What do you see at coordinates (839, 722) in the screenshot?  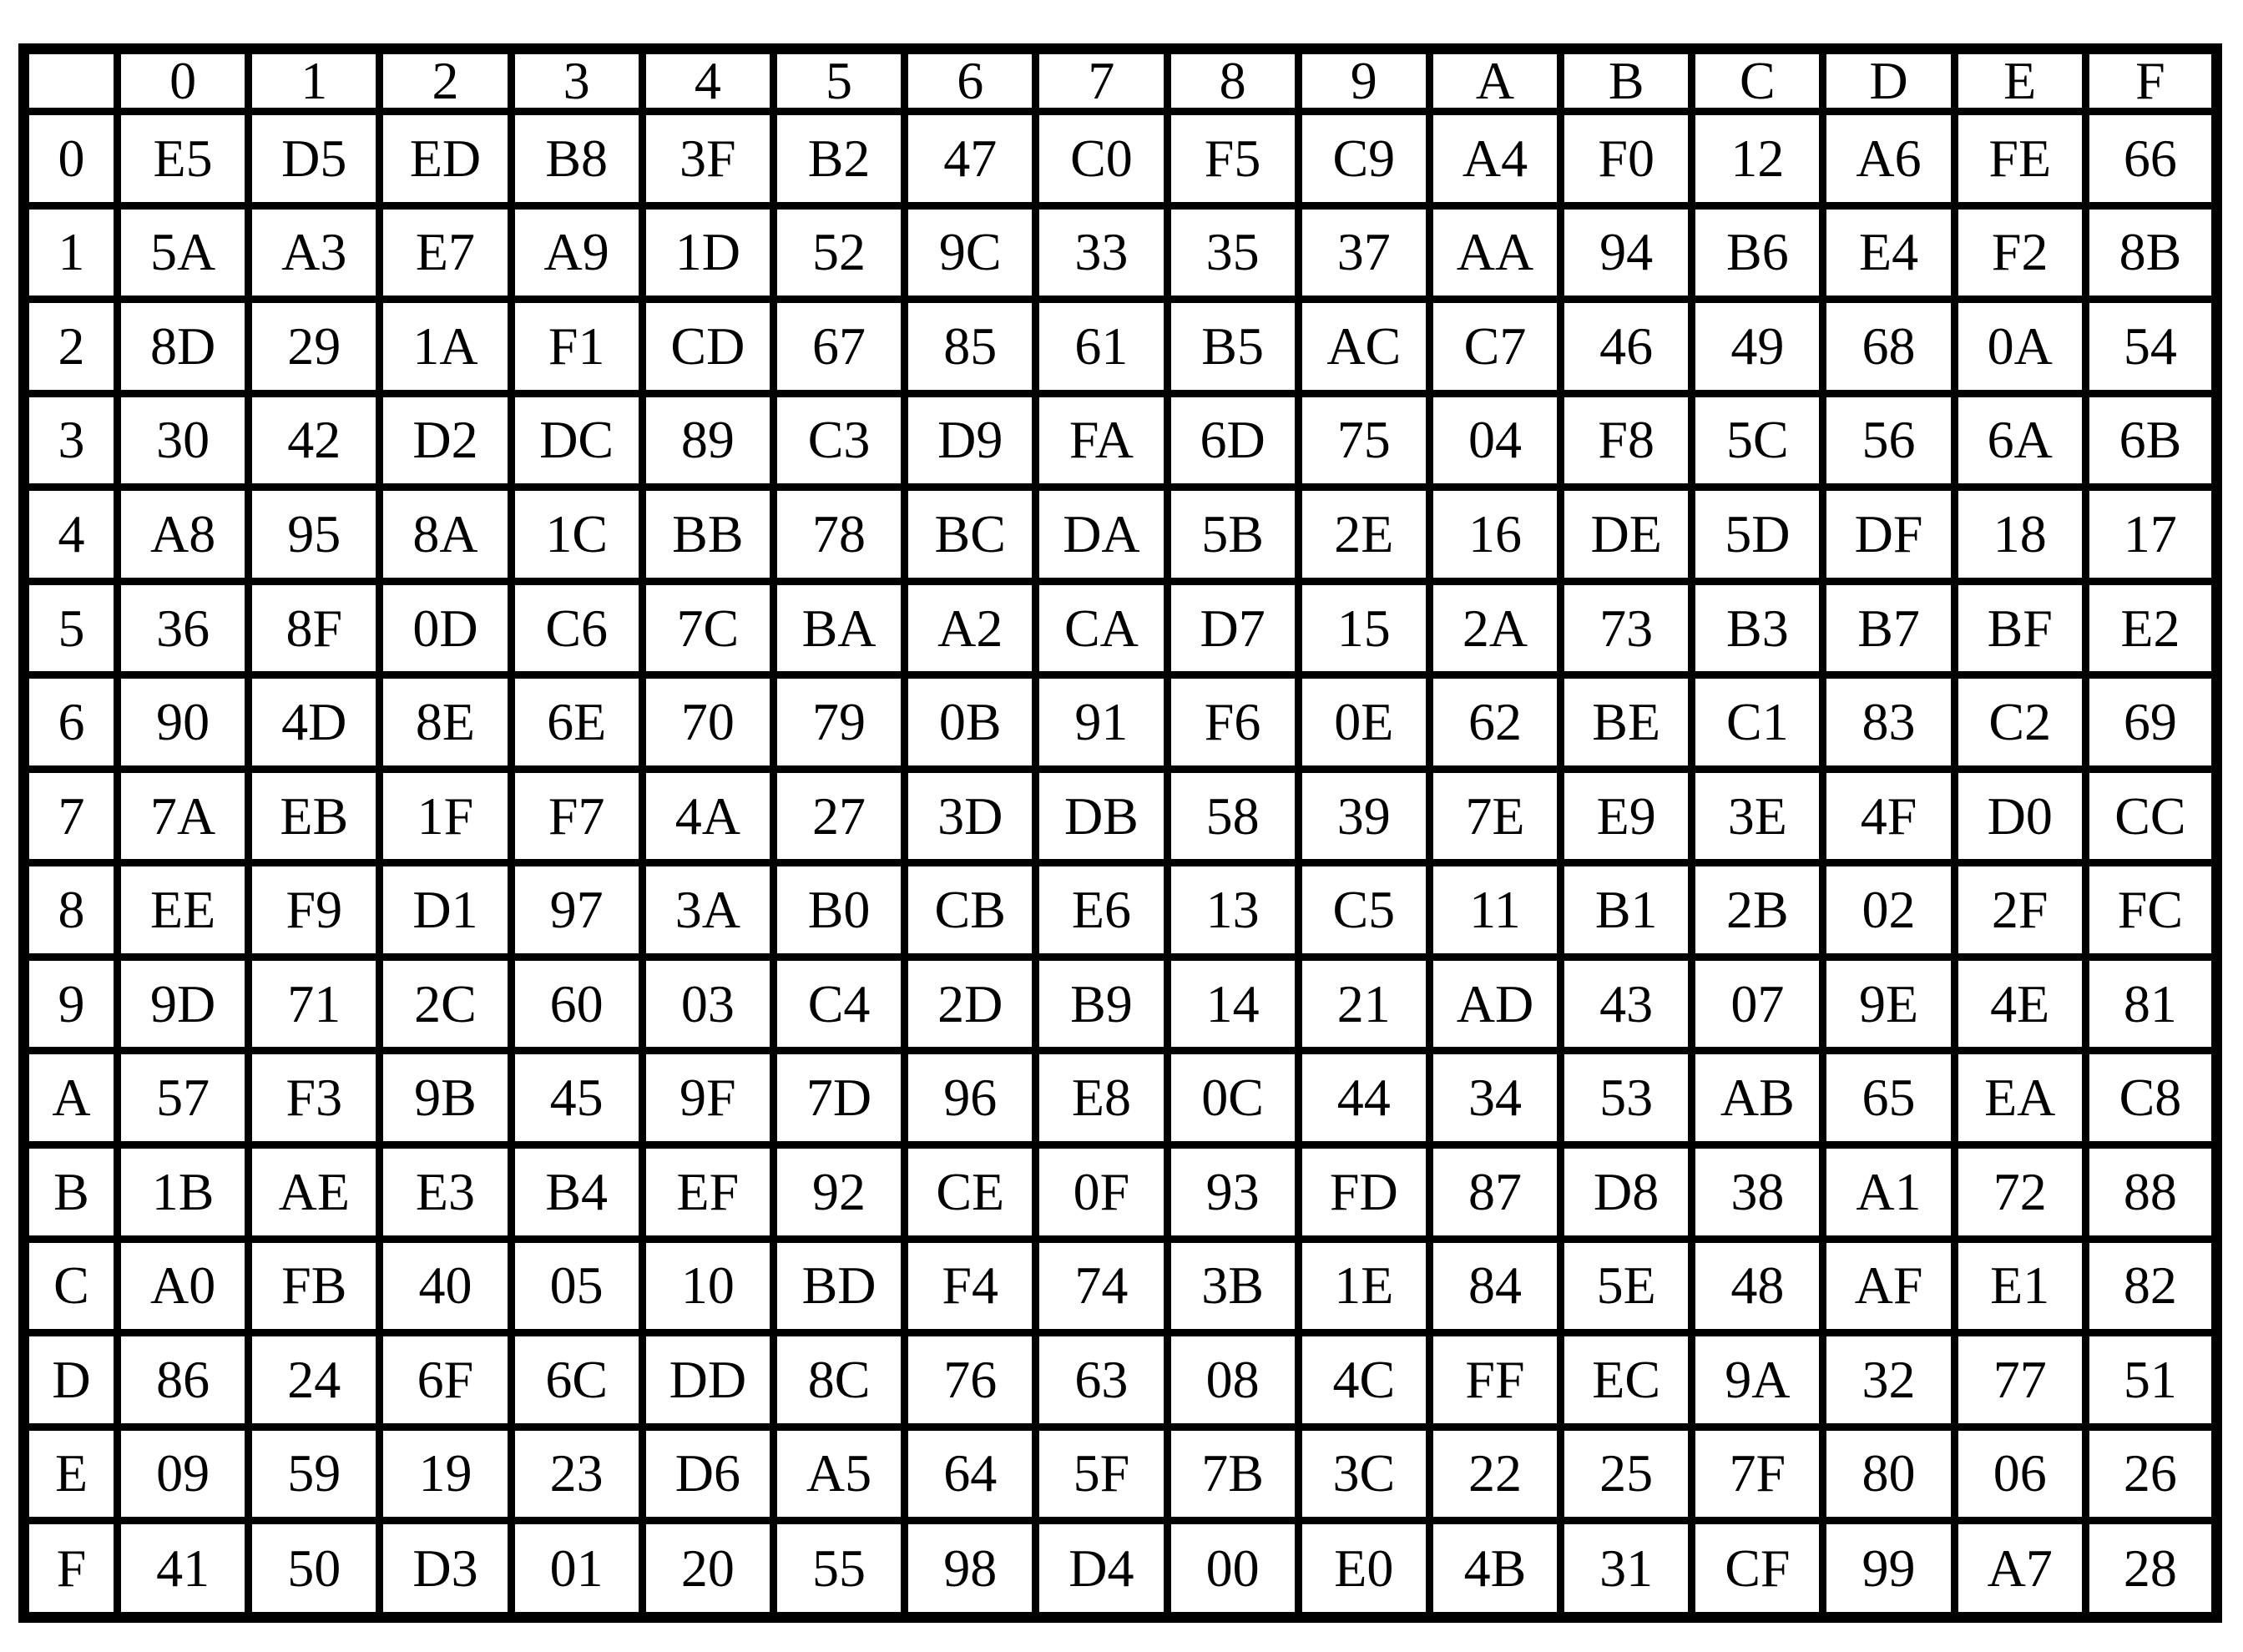 I see `table-cell-r6-c5: 79` at bounding box center [839, 722].